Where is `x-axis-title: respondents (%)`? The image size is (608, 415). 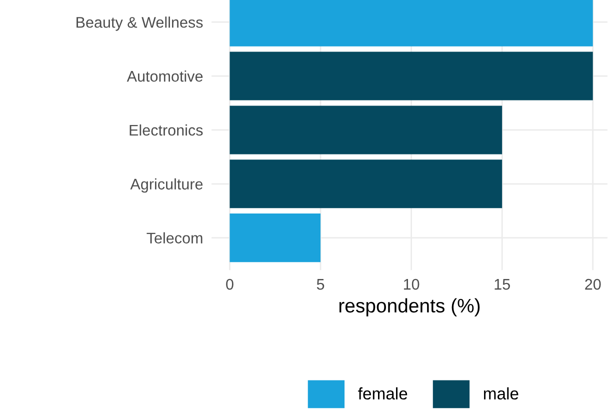 x-axis-title: respondents (%) is located at coordinates (409, 307).